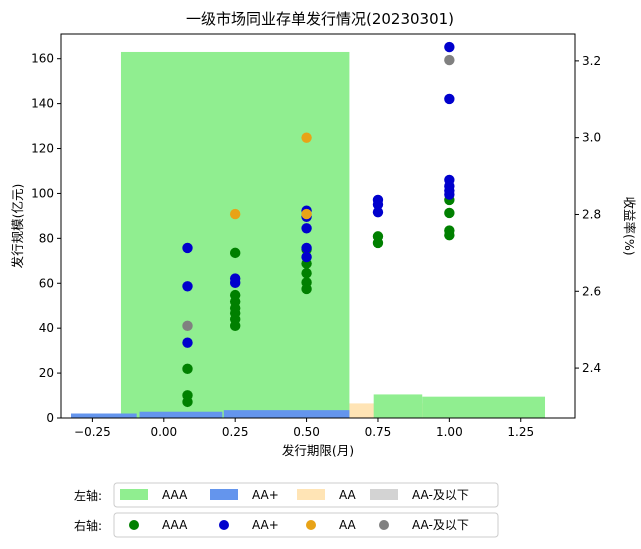 The width and height of the screenshot is (641, 549). What do you see at coordinates (17, 226) in the screenshot?
I see `y-axis-left-label: 发行规模(亿元)` at bounding box center [17, 226].